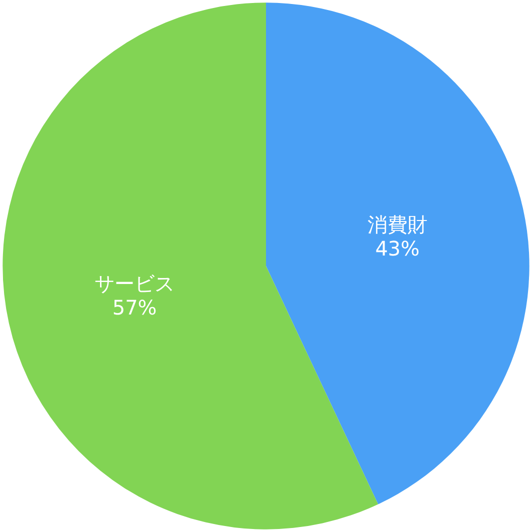 The height and width of the screenshot is (532, 532). I want to click on slice-label: 消費財, so click(397, 224).